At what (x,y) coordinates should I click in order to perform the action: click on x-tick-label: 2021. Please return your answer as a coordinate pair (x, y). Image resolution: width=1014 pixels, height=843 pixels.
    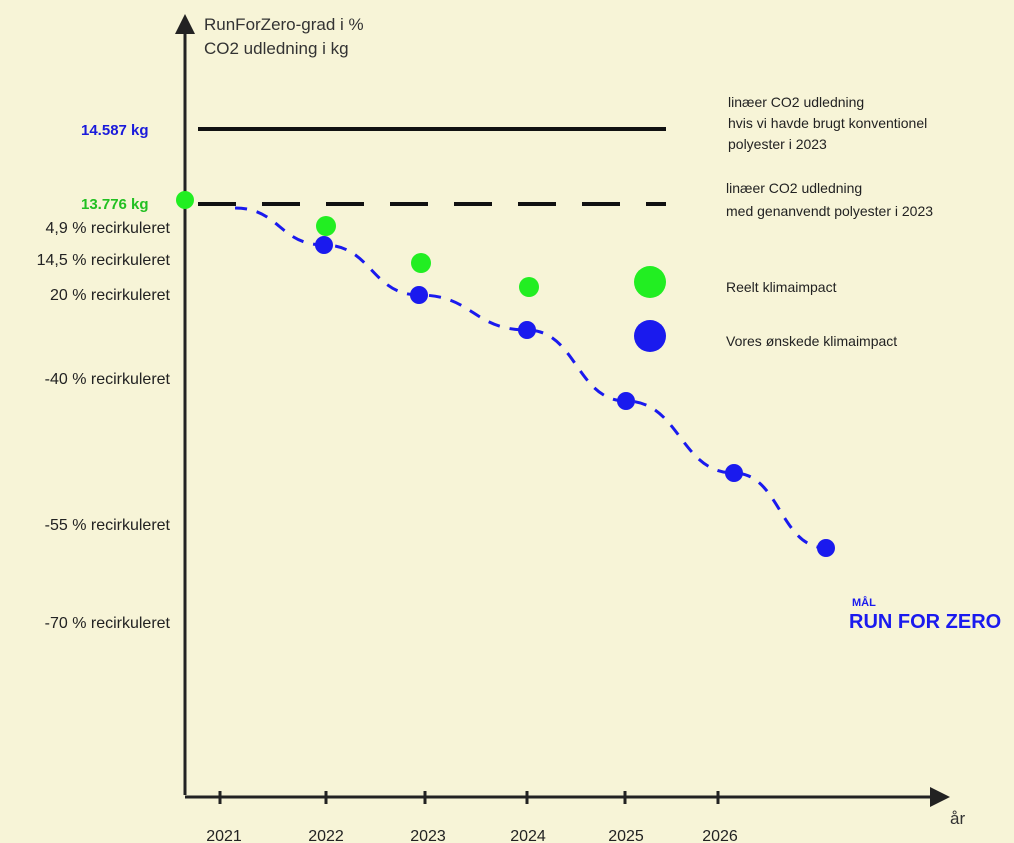
    Looking at the image, I should click on (224, 835).